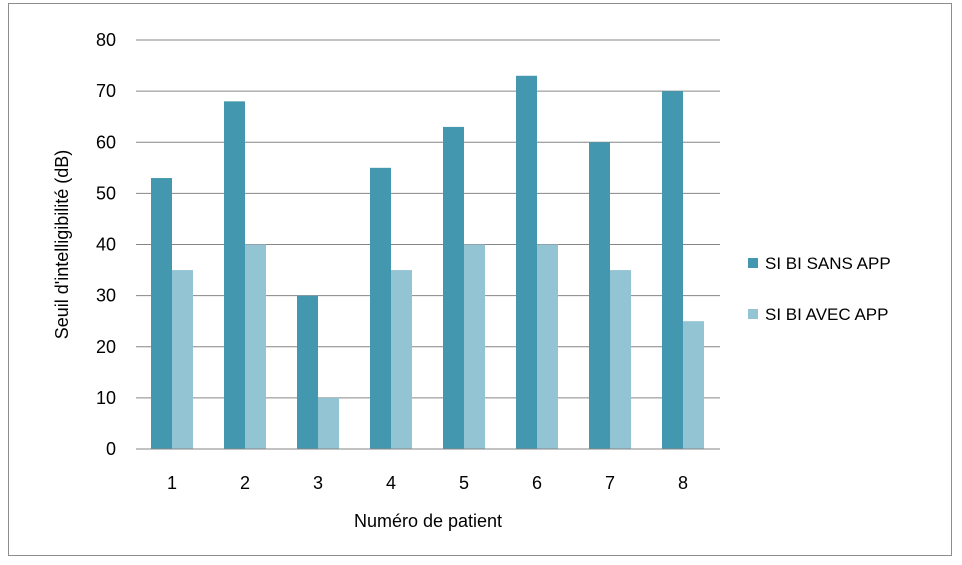  I want to click on legend-label-avec-app: SI BI AVEC APP, so click(826, 314).